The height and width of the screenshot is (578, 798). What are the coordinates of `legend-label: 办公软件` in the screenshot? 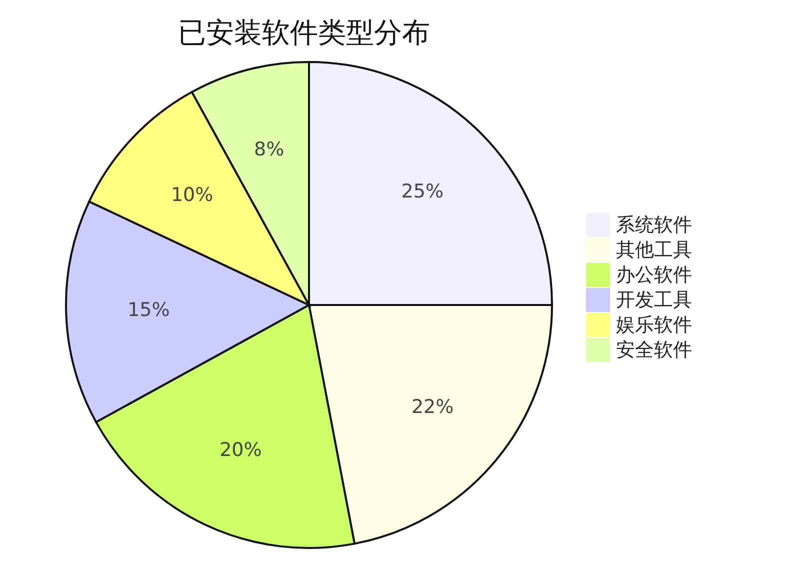 It's located at (654, 275).